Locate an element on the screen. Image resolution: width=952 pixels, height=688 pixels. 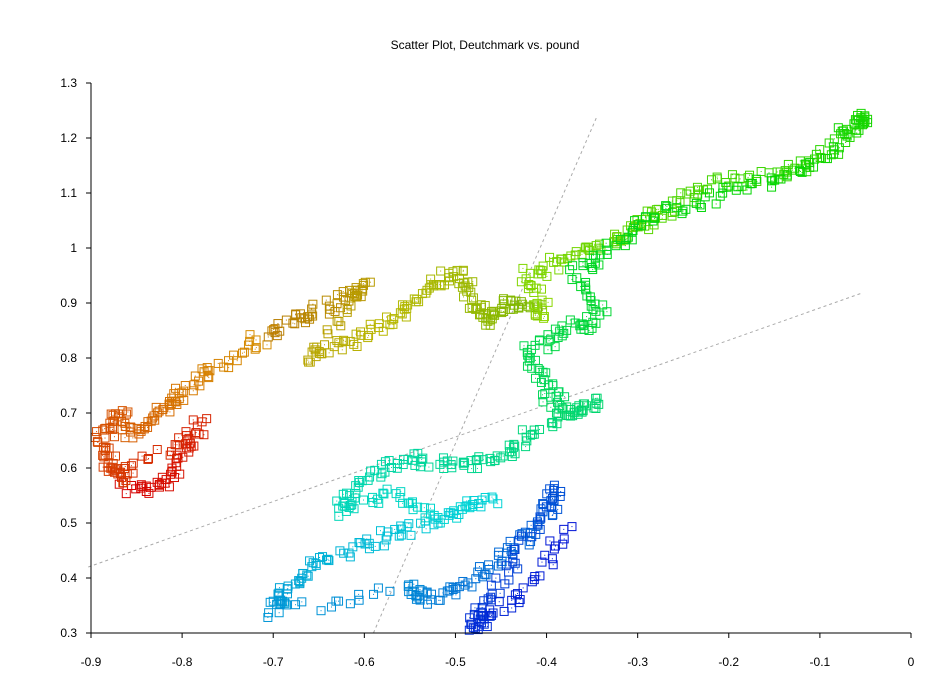
y-tick-label: 0.9 is located at coordinates (68, 303).